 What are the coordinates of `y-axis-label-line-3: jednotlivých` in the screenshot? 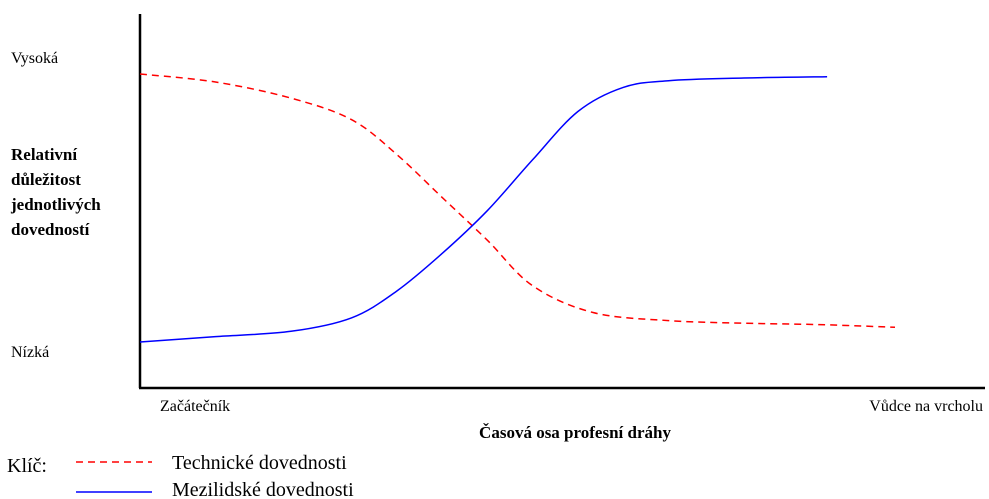 It's located at (55, 204).